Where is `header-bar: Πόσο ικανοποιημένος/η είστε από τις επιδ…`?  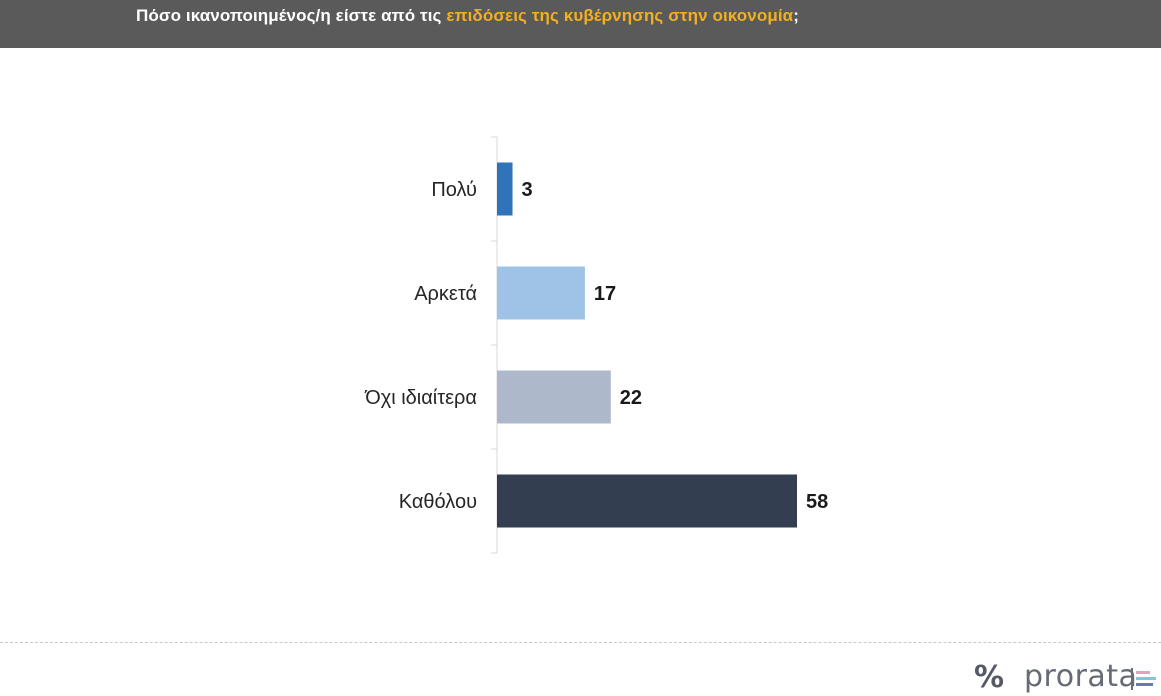
header-bar: Πόσο ικανοποιημένος/η είστε από τις επιδ… is located at coordinates (580, 24).